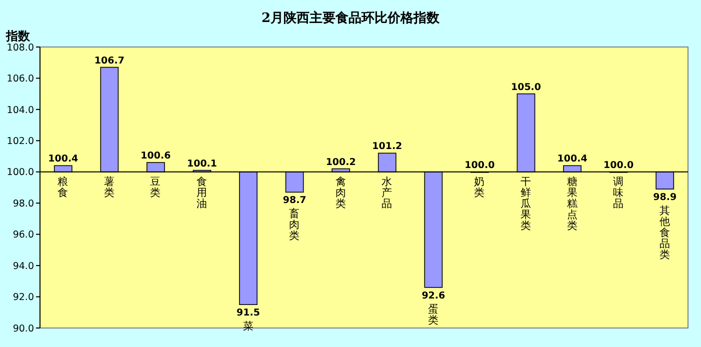 The height and width of the screenshot is (347, 701). What do you see at coordinates (526, 87) in the screenshot?
I see `data-label: 105.0` at bounding box center [526, 87].